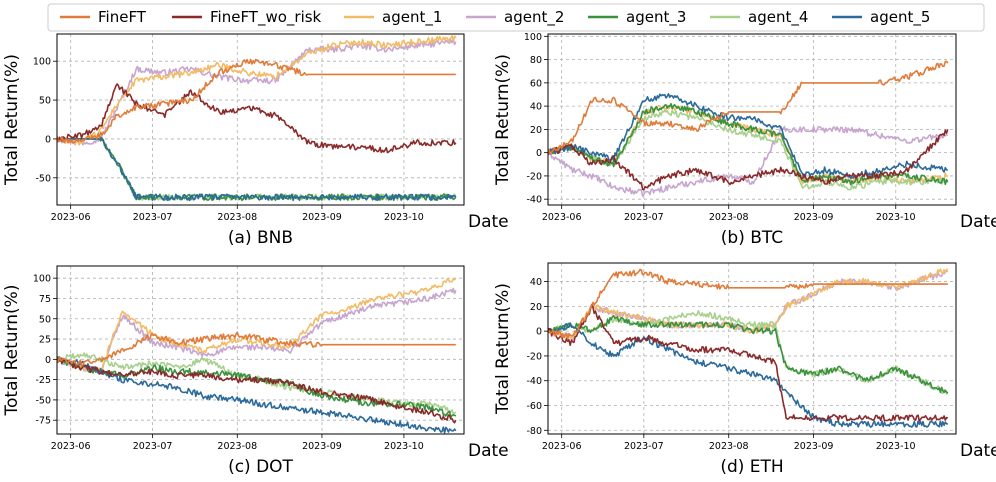  I want to click on legend-label: FineFT_wo_risk, so click(266, 17).